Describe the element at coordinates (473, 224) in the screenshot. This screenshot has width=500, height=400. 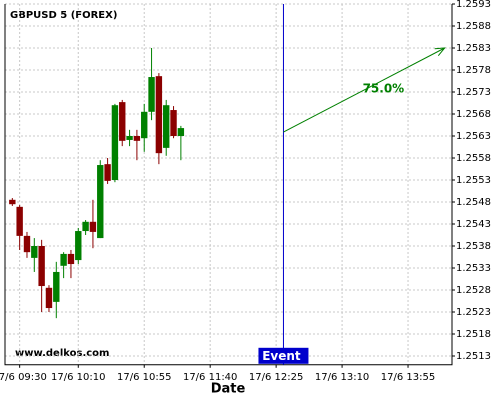
I see `y-tick-label: 1.2543` at that location.